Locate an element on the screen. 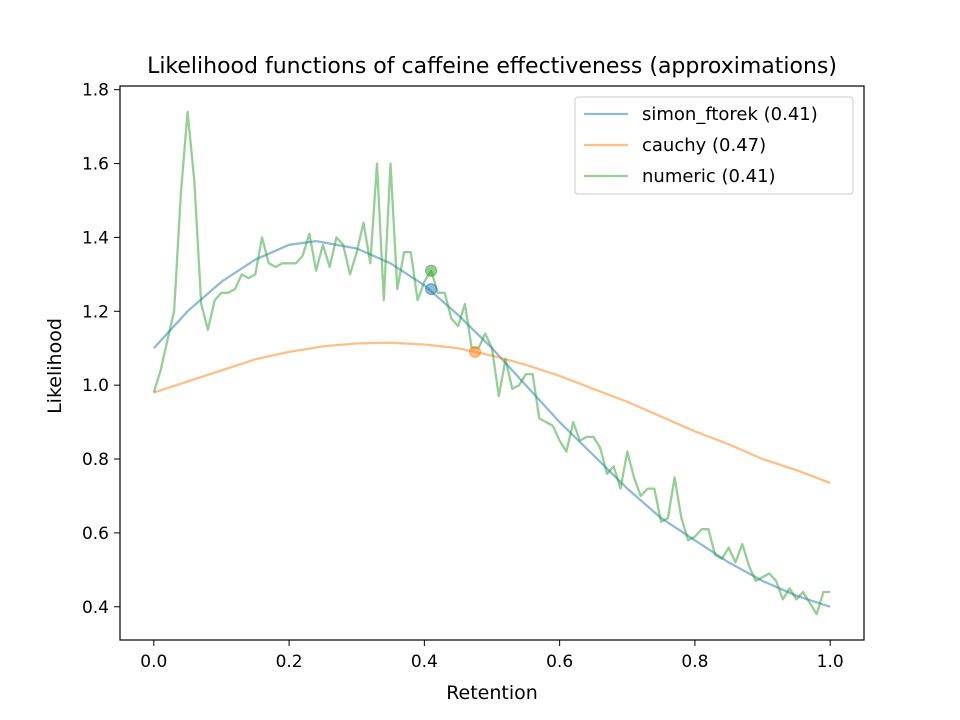  x-tick-label: 0.0 is located at coordinates (153, 662).